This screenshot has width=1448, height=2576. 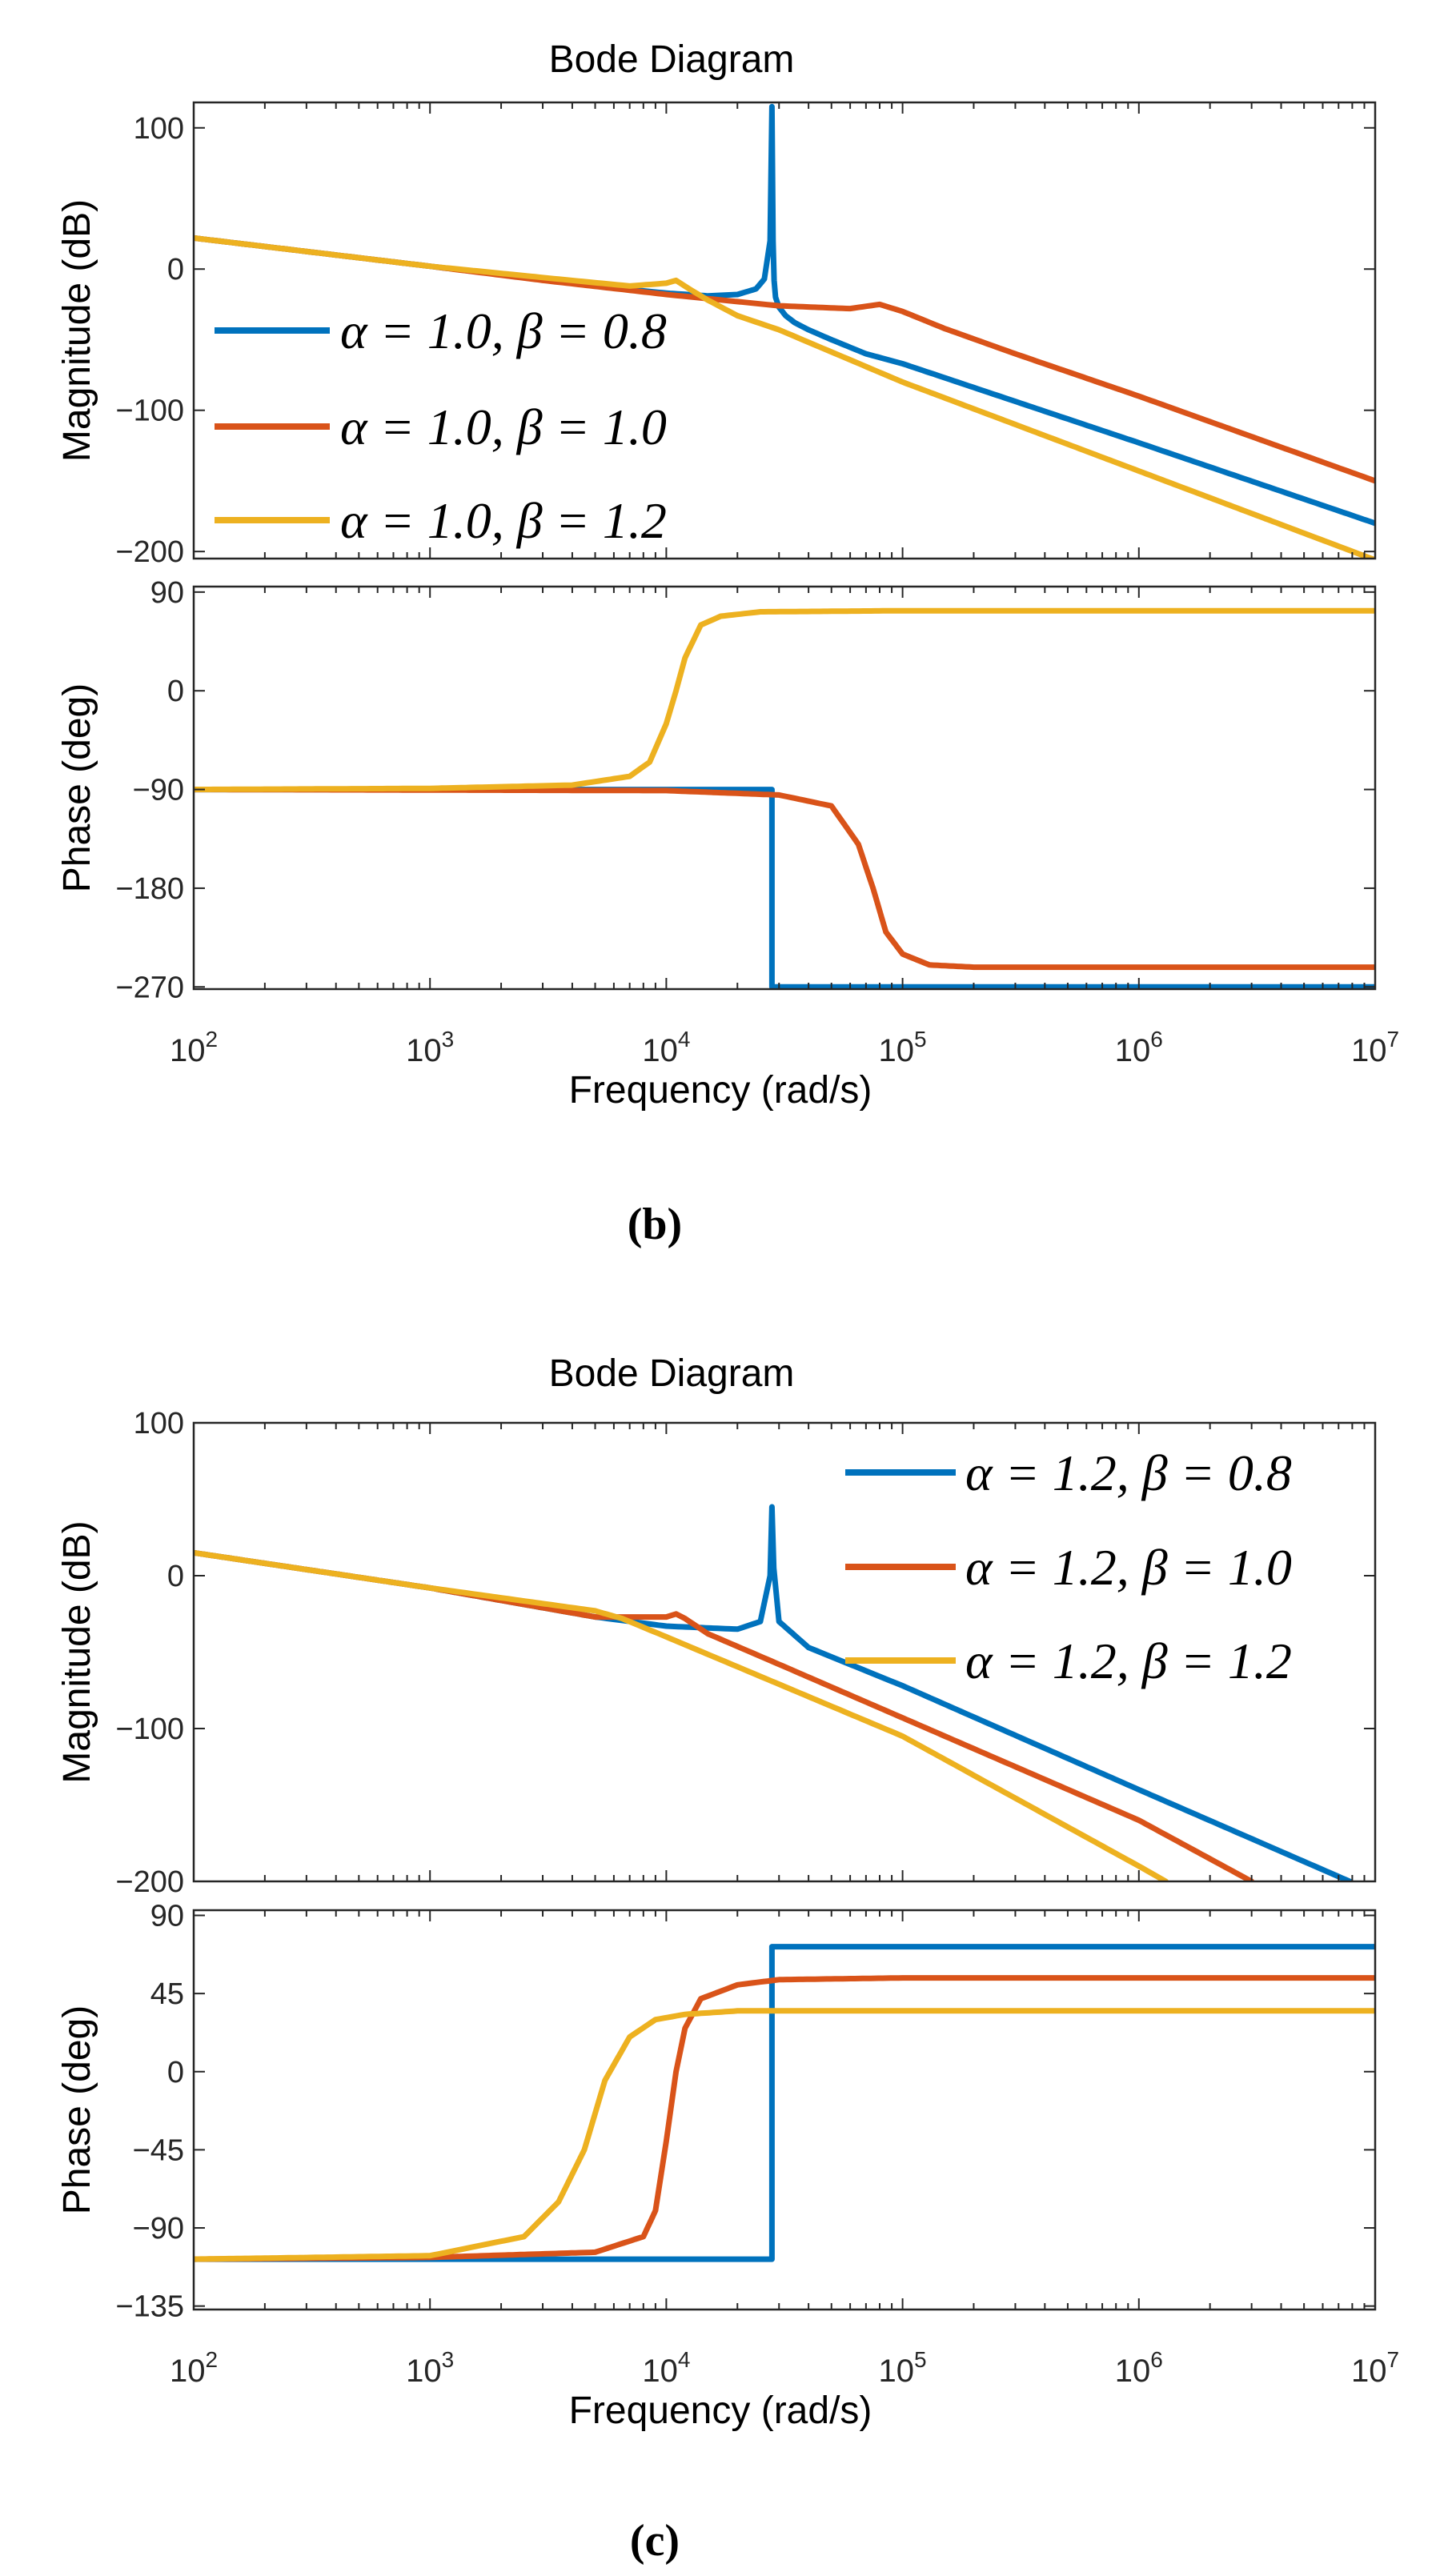 What do you see at coordinates (655, 1224) in the screenshot?
I see `panel-label: (b)` at bounding box center [655, 1224].